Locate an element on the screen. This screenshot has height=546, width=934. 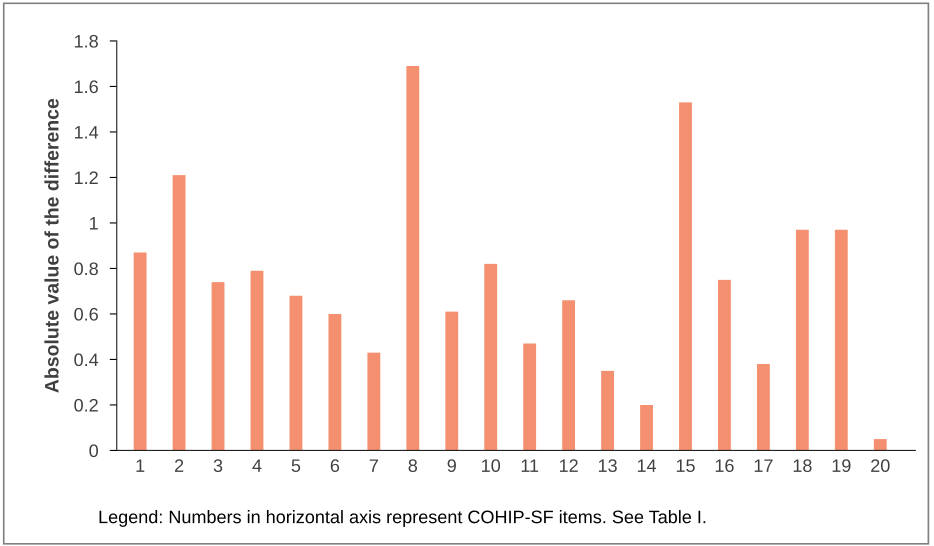
y-tick-label: 0.6 is located at coordinates (86, 314).